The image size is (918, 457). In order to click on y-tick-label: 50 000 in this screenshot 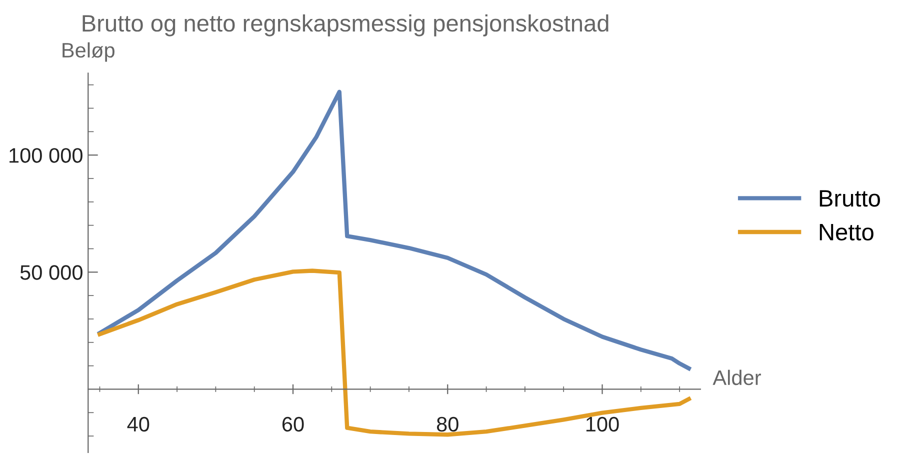, I will do `click(51, 272)`.